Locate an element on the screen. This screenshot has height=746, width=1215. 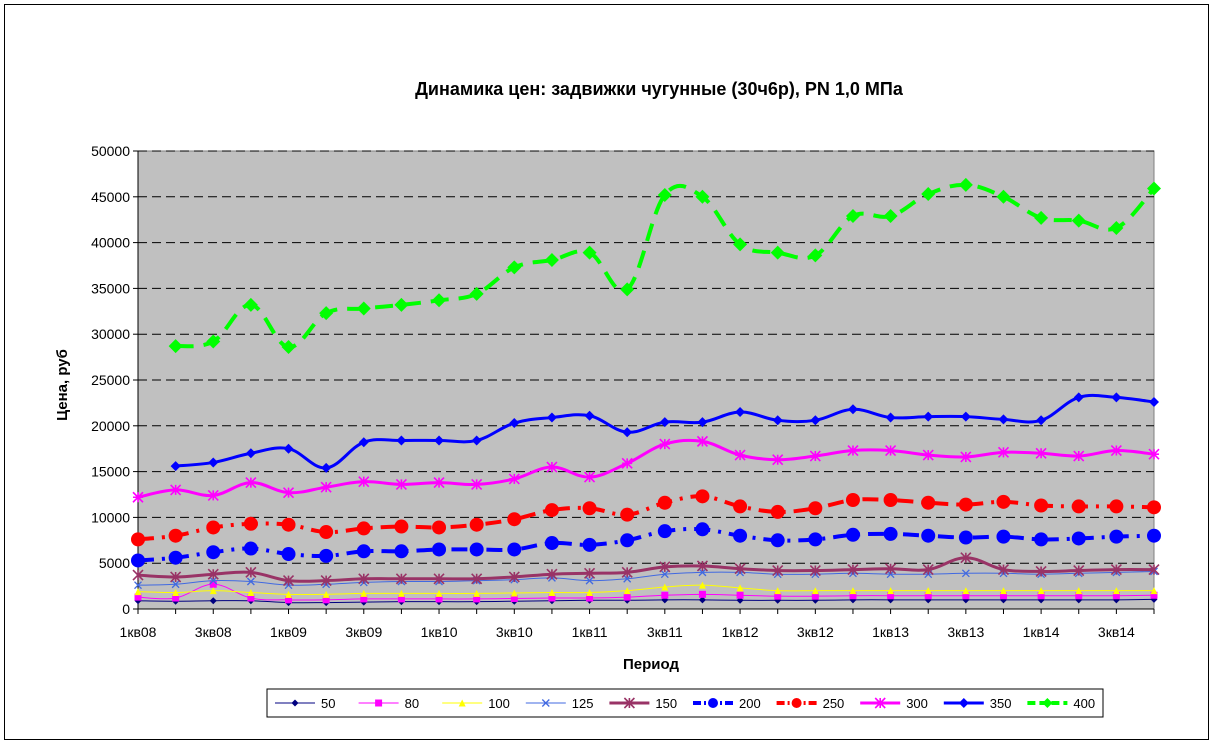
legend-label: 400 is located at coordinates (1084, 703).